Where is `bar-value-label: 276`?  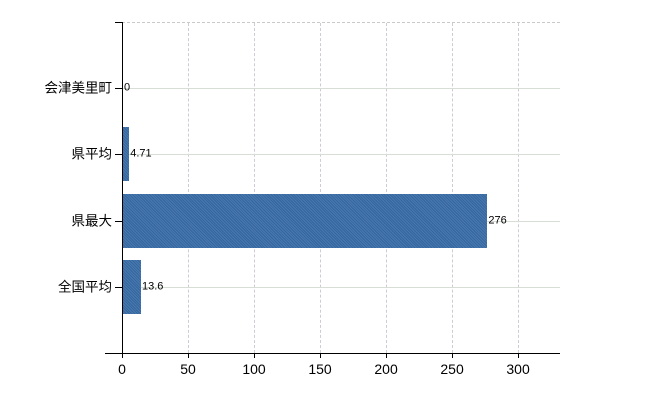
bar-value-label: 276 is located at coordinates (497, 220).